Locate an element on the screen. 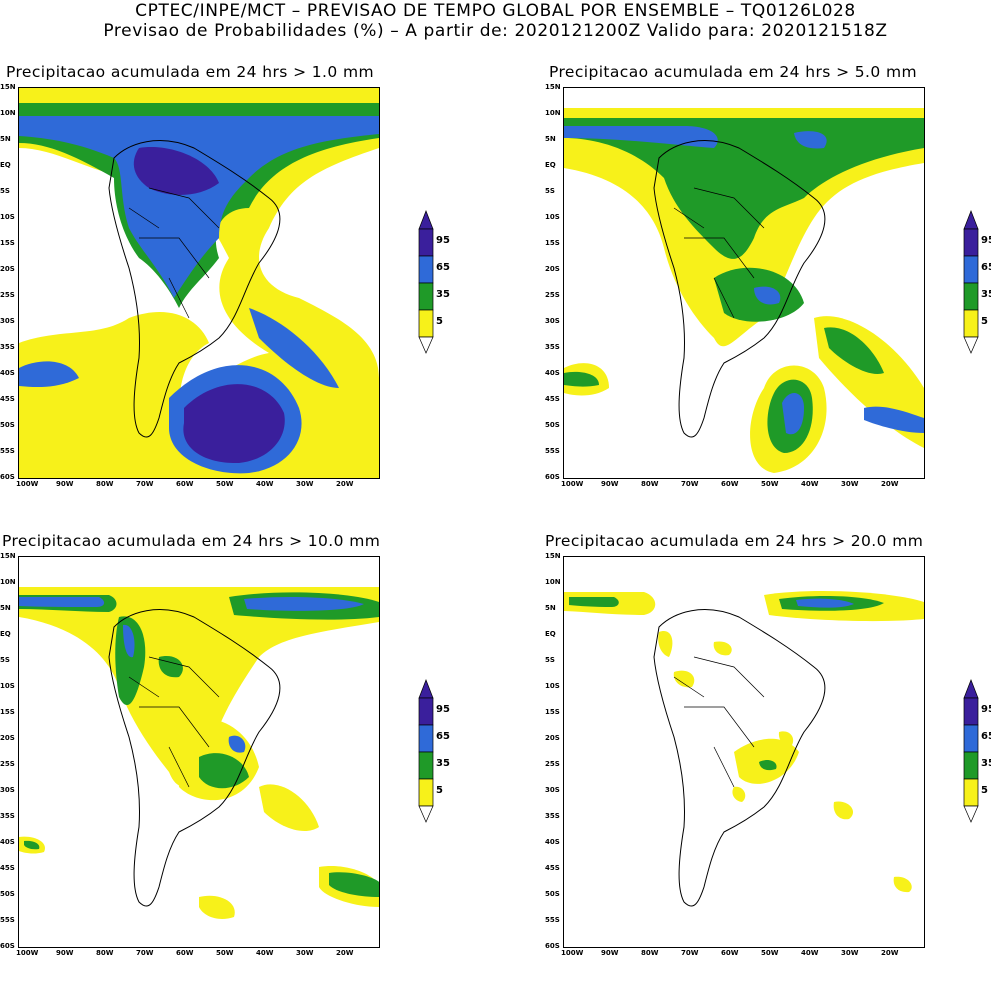 The image size is (991, 1002). lat-label: 5S is located at coordinates (5, 191).